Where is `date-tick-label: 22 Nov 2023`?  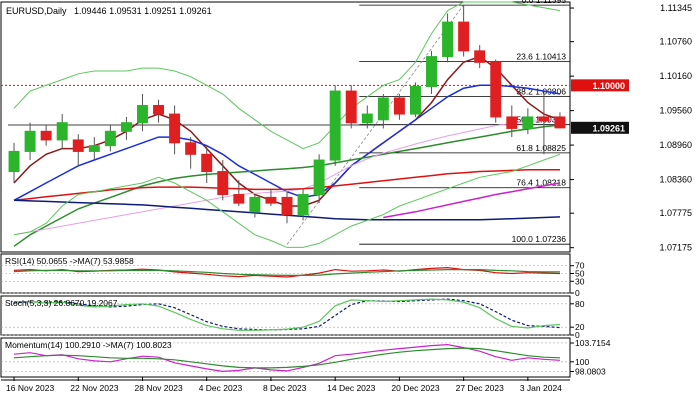 date-tick-label: 22 Nov 2023 is located at coordinates (94, 388).